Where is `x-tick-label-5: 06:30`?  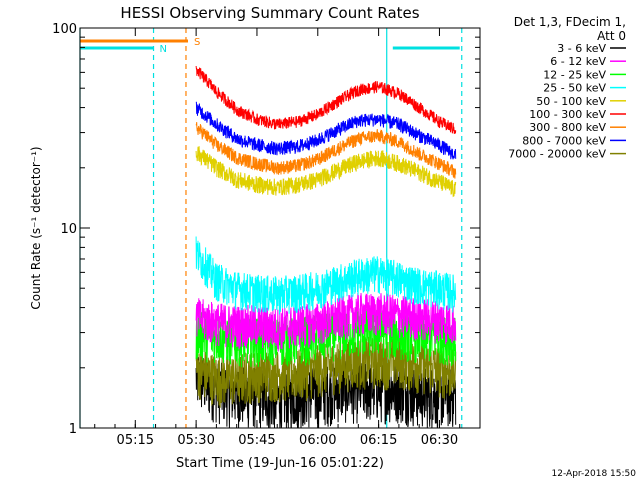
x-tick-label-5: 06:30 is located at coordinates (439, 440).